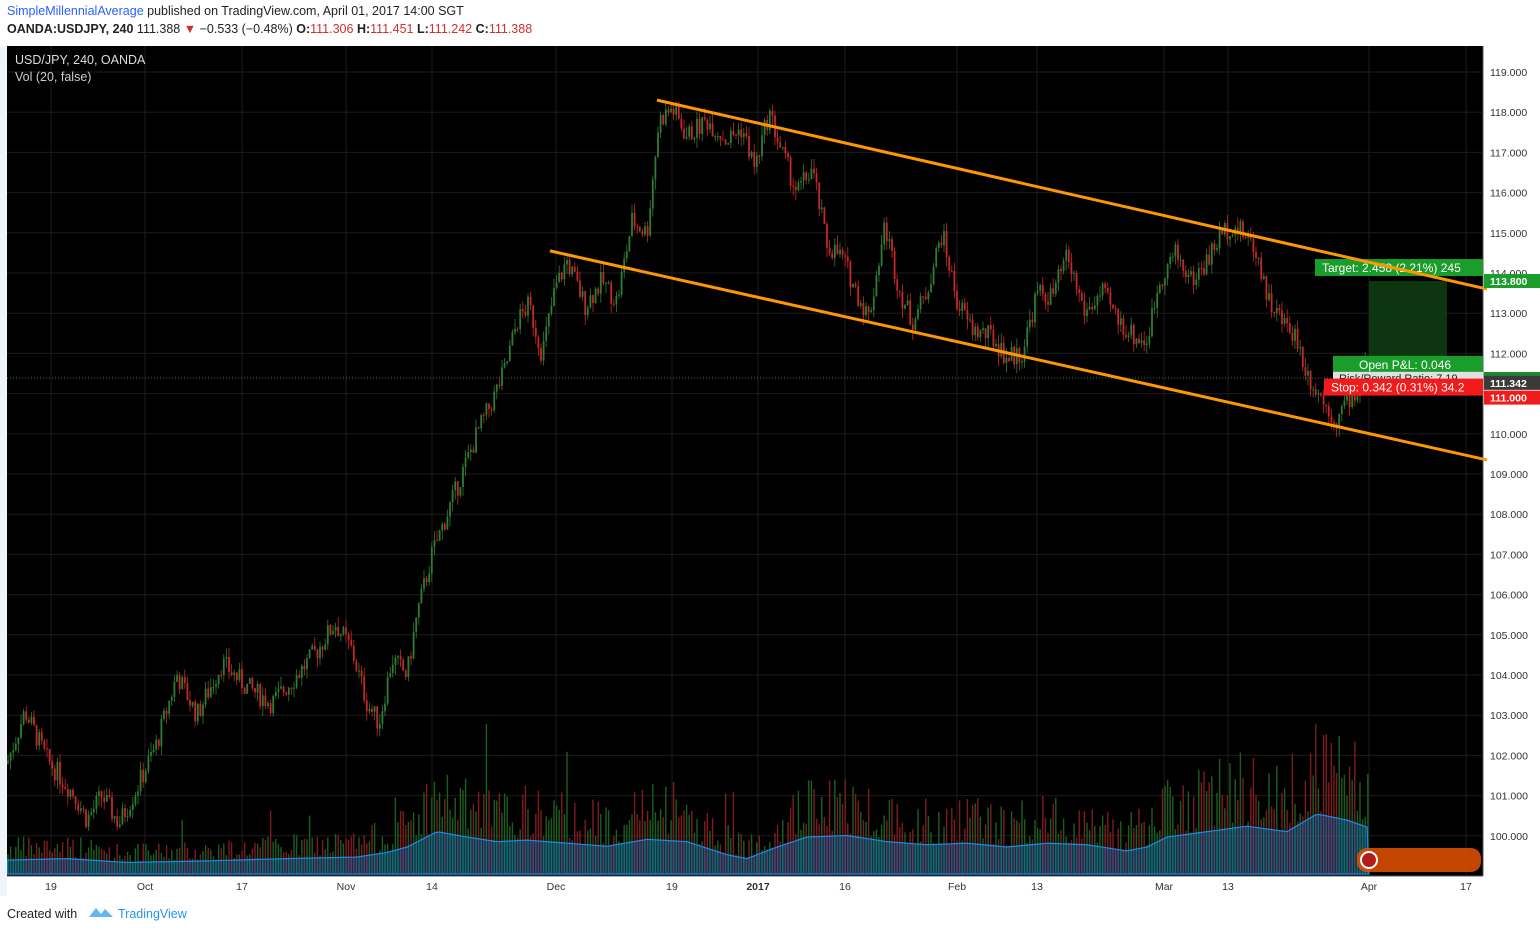  Describe the element at coordinates (1509, 282) in the screenshot. I see `price-tag: 113.800` at that location.